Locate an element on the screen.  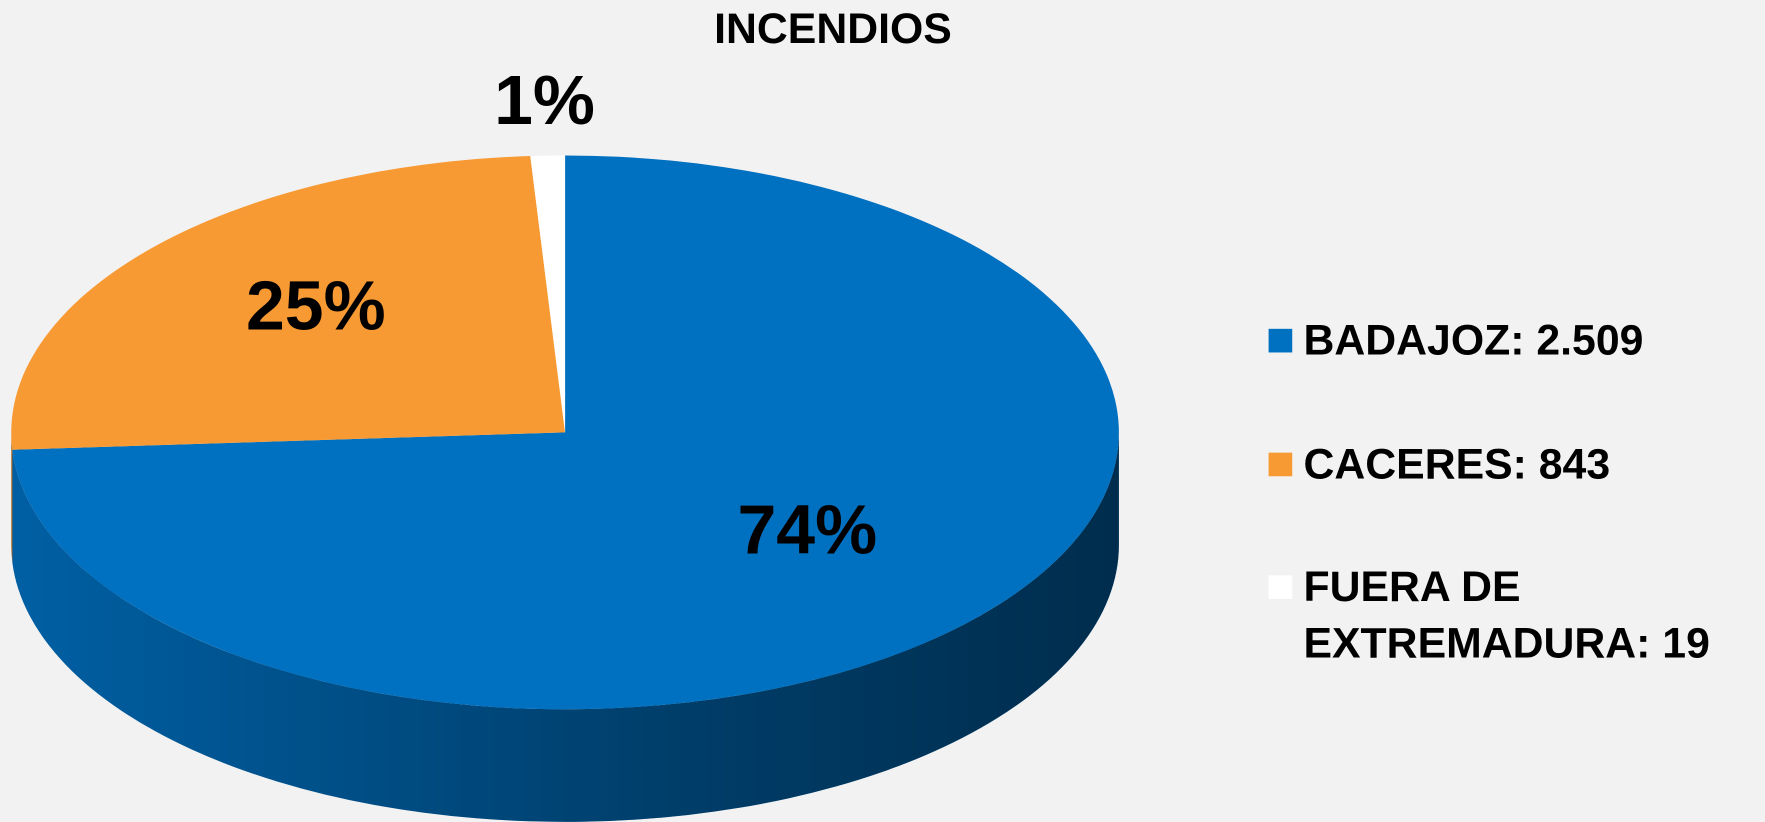
data-label: 74% is located at coordinates (807, 529).